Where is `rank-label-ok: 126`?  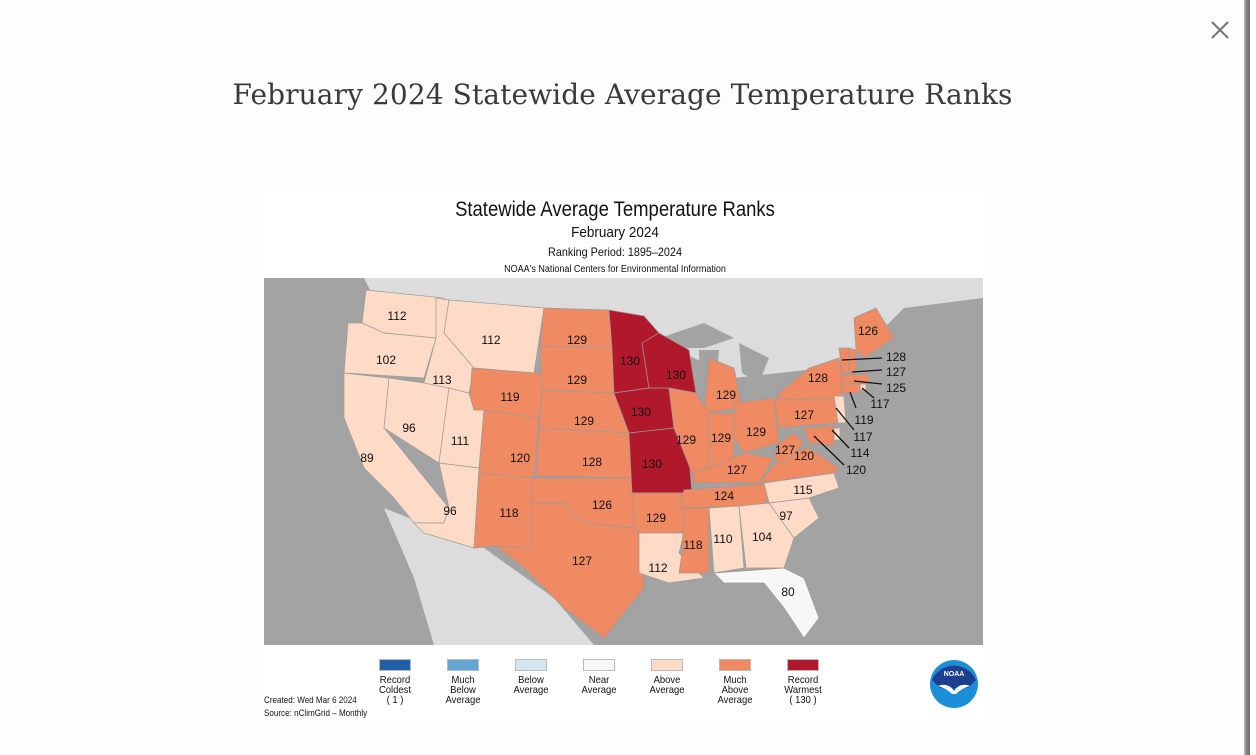
rank-label-ok: 126 is located at coordinates (602, 505).